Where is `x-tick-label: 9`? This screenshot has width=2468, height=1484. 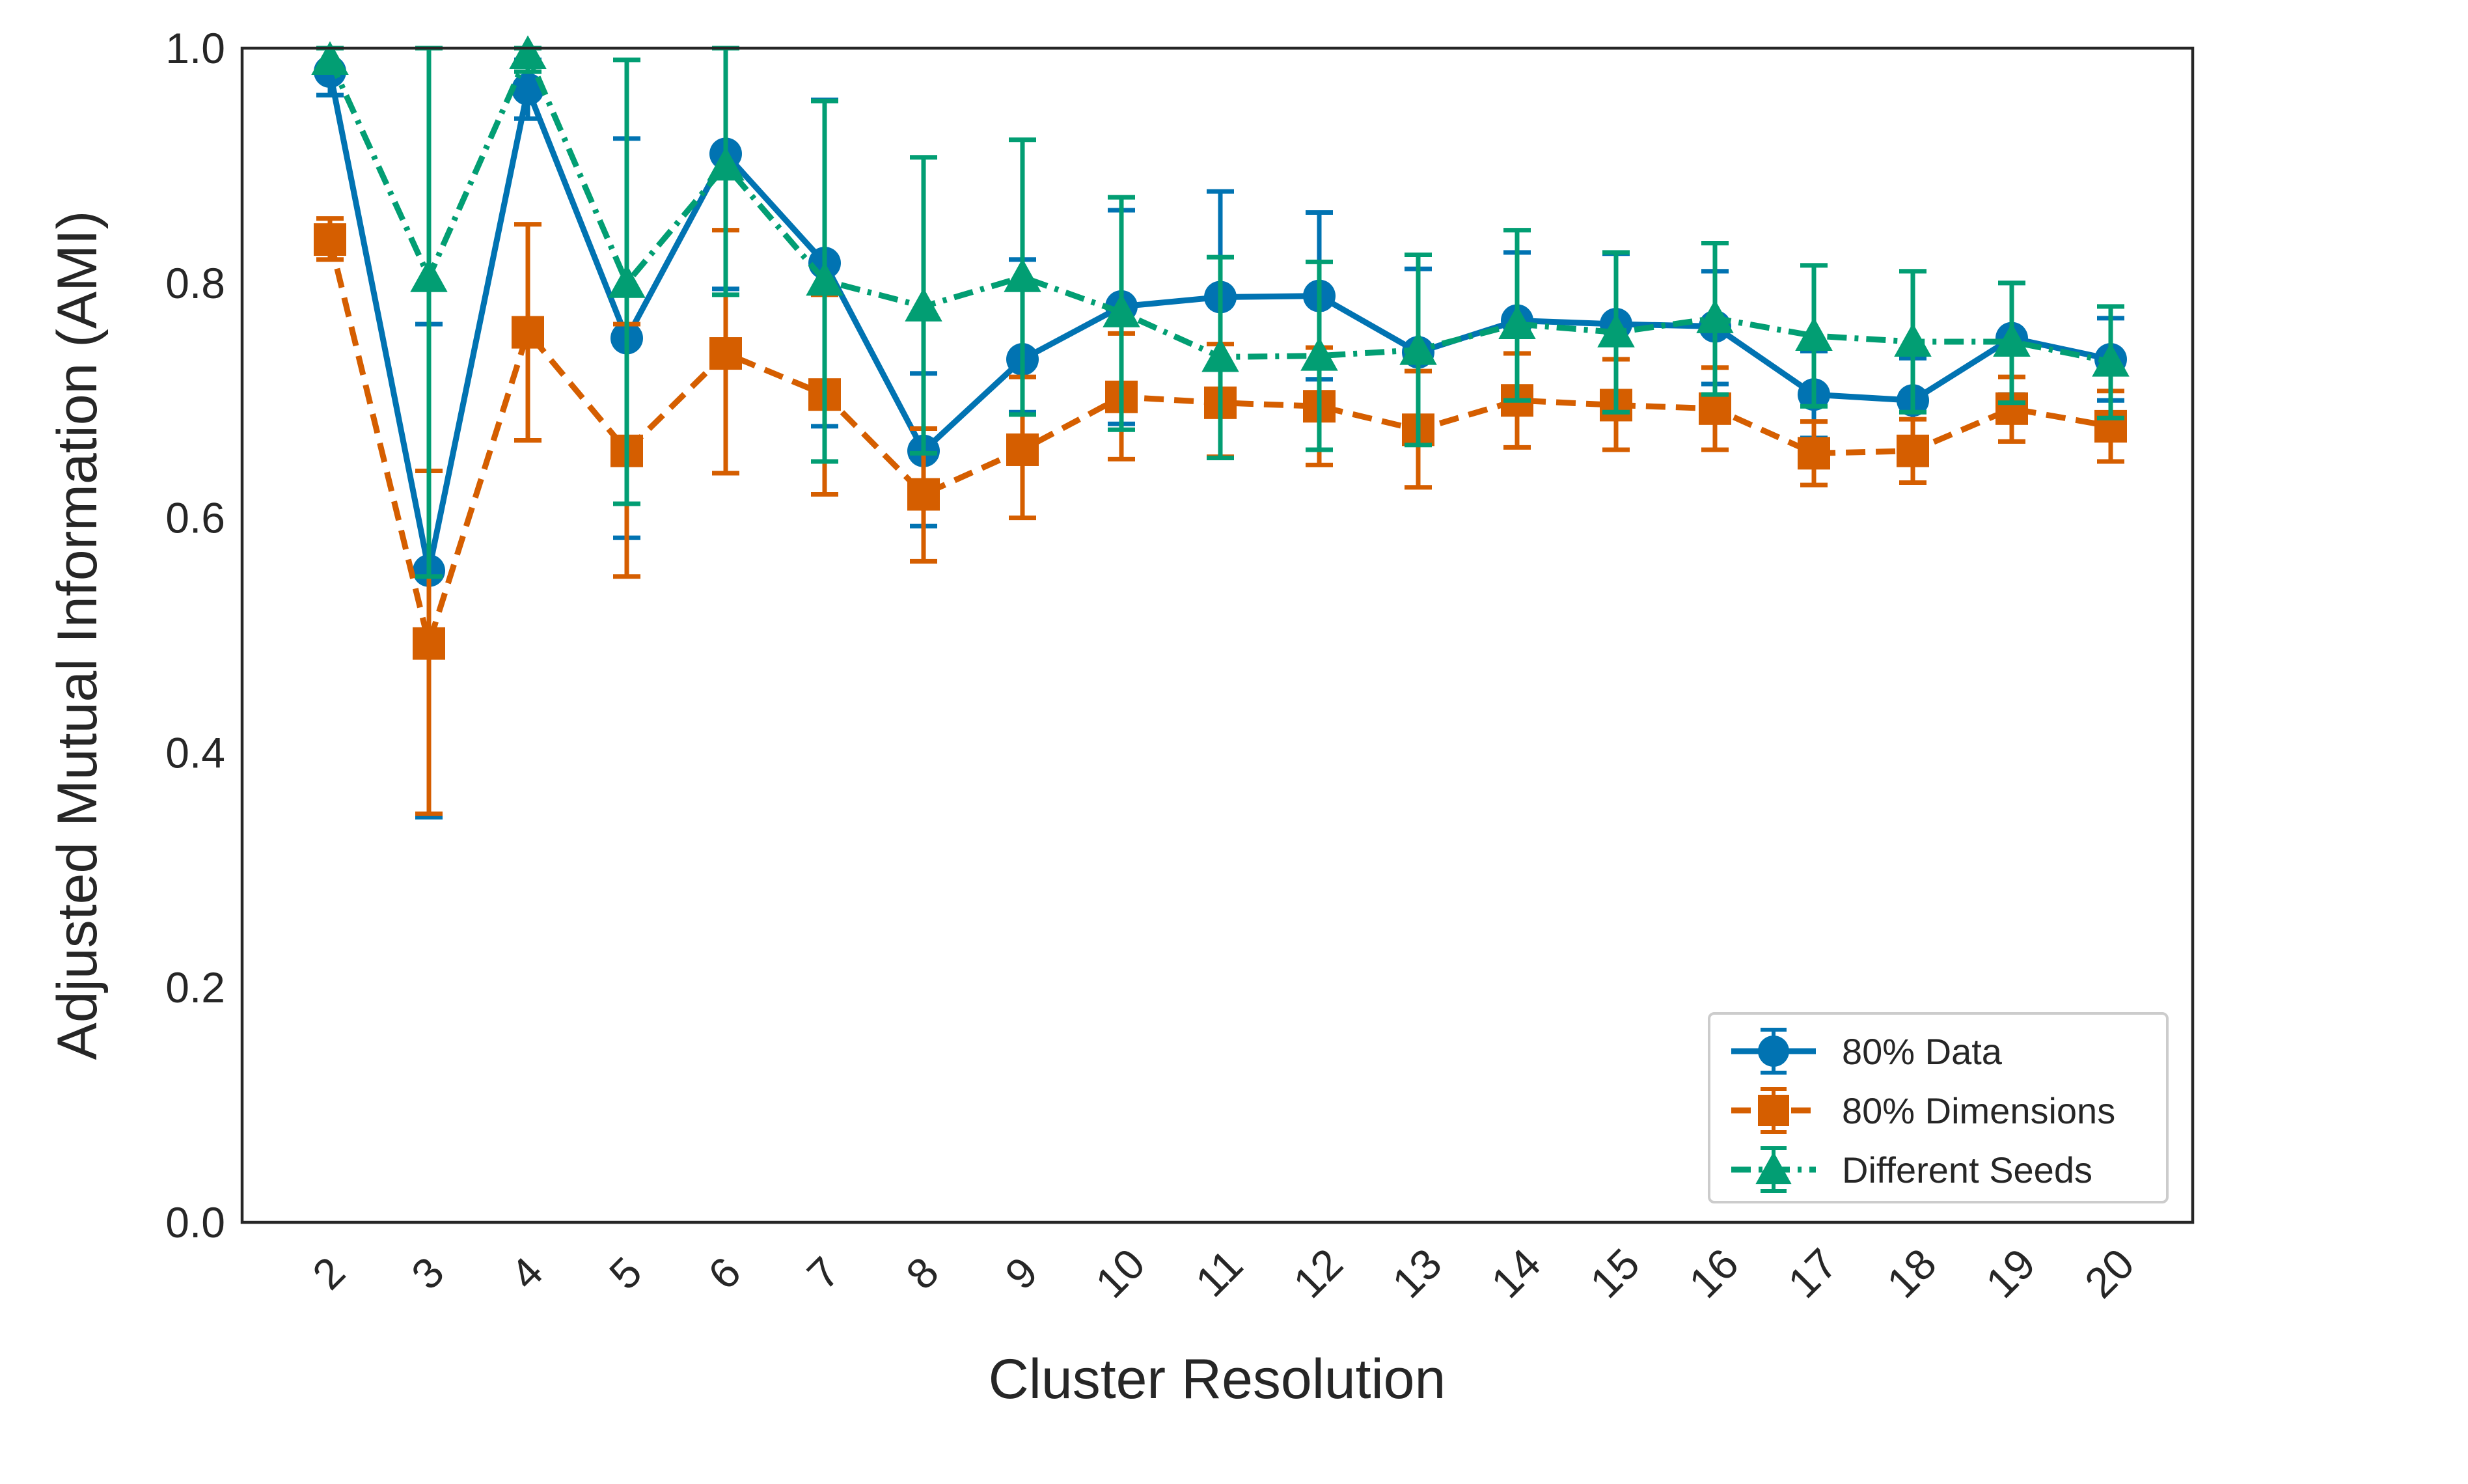 x-tick-label: 9 is located at coordinates (1022, 1273).